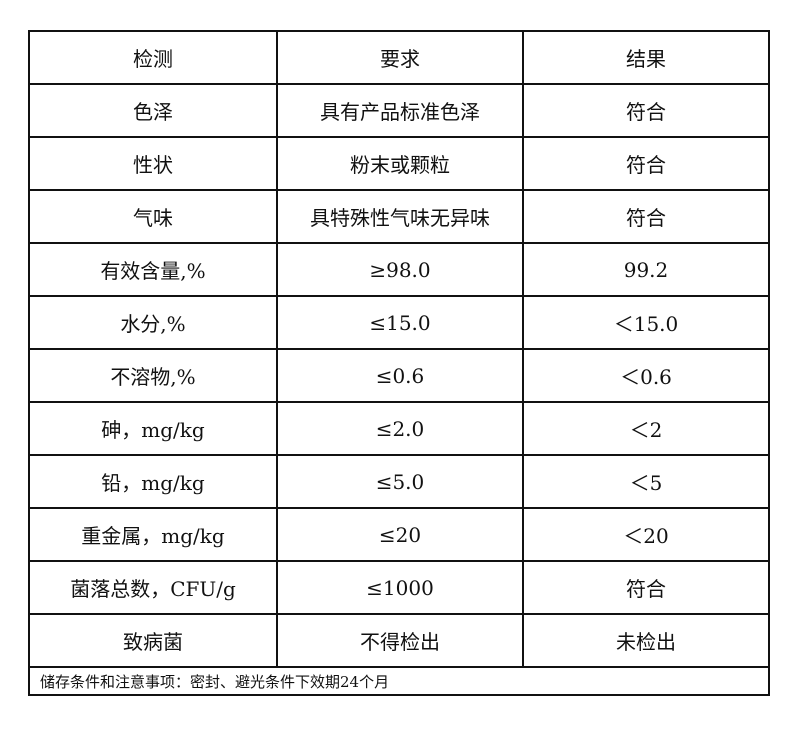  I want to click on table-row: 重金属，mg/kg ≤20 ＜20, so click(399, 534).